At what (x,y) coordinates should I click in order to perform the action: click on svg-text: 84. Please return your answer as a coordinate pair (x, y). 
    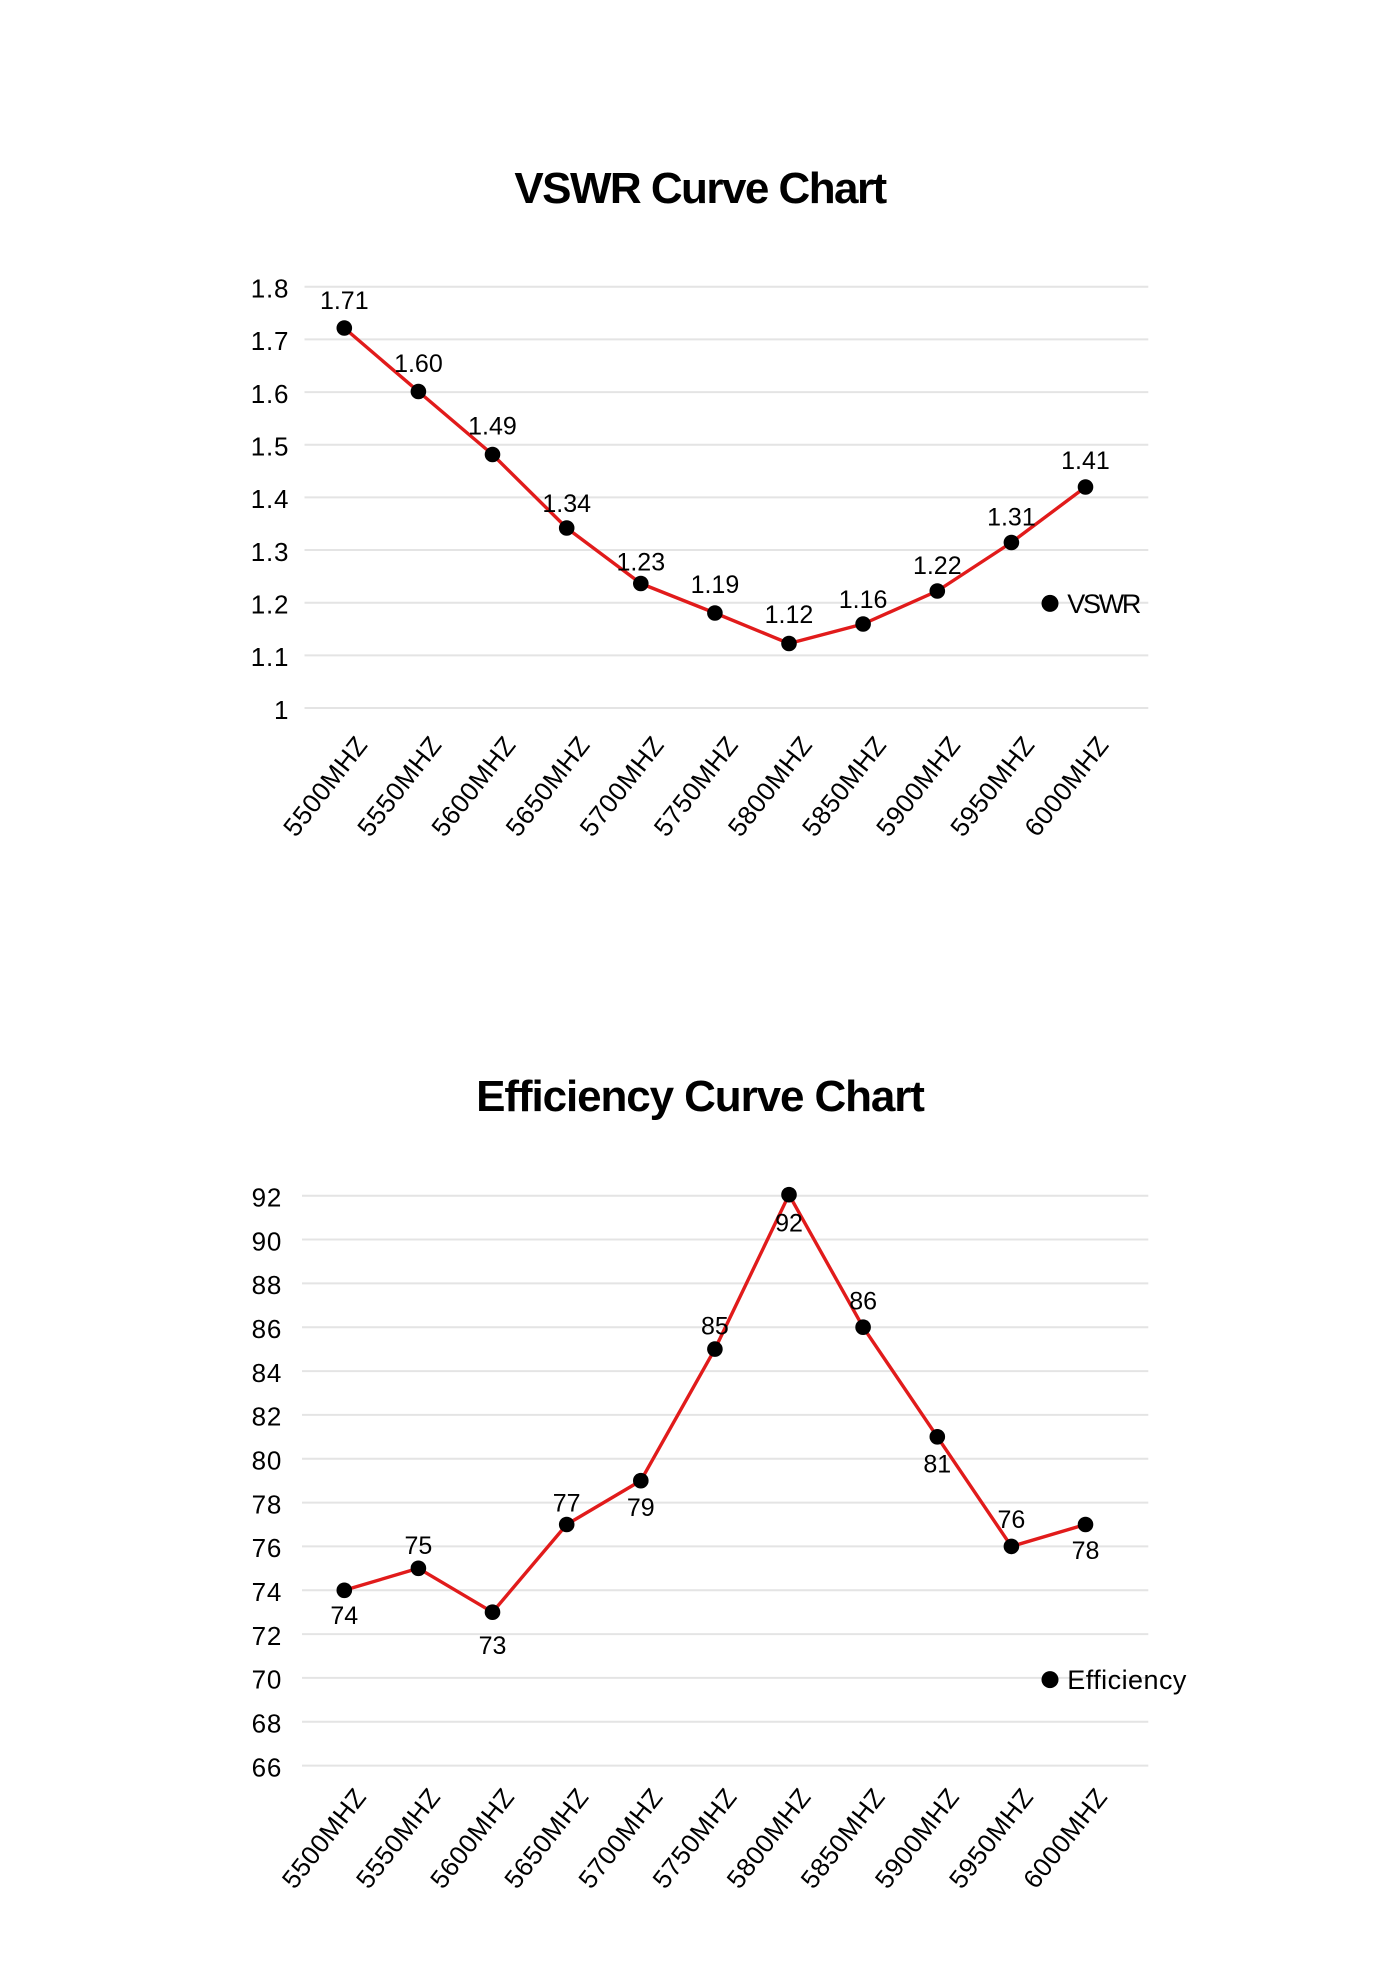
    Looking at the image, I should click on (267, 1373).